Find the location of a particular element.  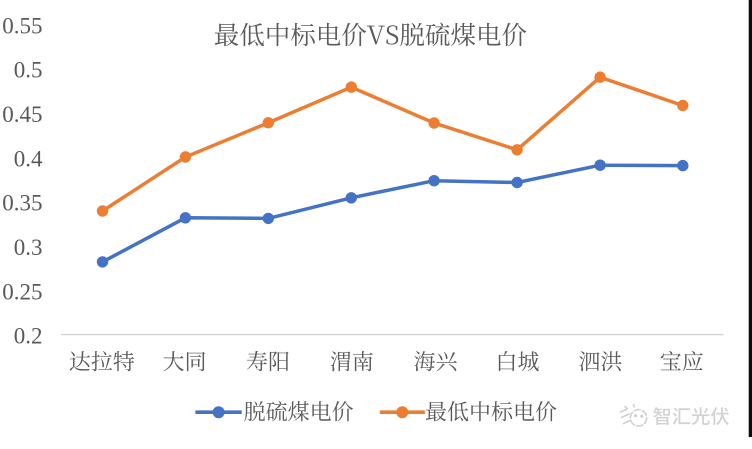

svg-text: 0.55 is located at coordinates (22, 25).